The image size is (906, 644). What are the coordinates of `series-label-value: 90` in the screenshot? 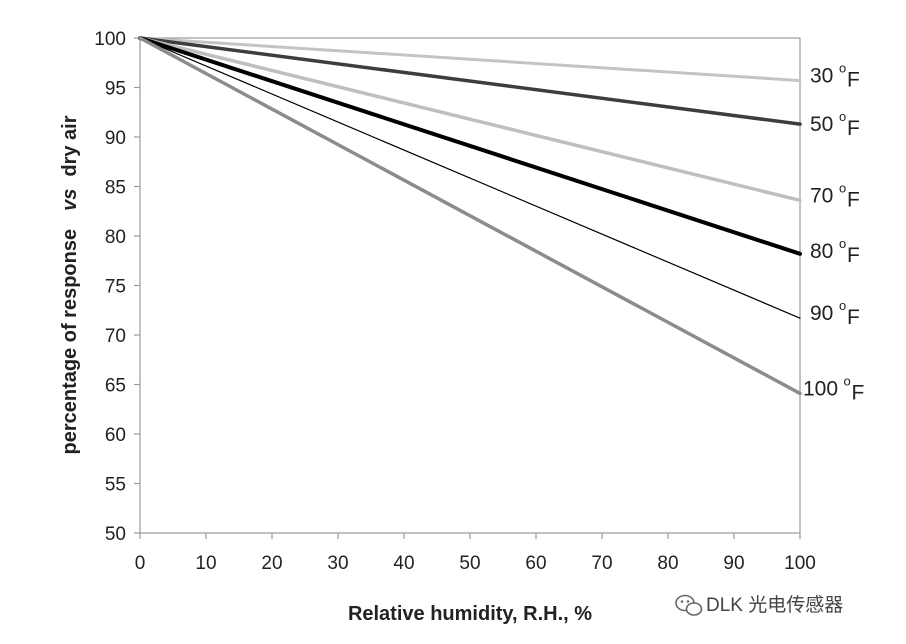 It's located at (821, 313).